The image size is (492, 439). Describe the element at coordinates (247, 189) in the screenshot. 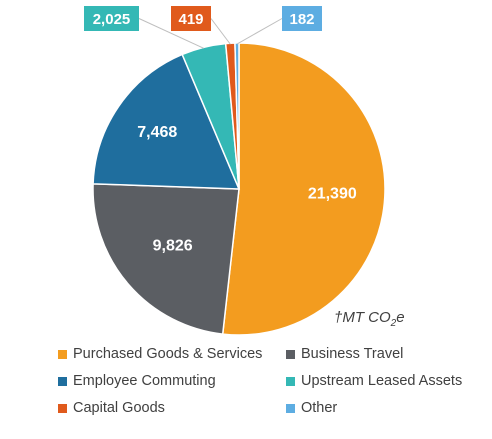

I see `pie-labels: 21,390 9,826 7,468` at that location.